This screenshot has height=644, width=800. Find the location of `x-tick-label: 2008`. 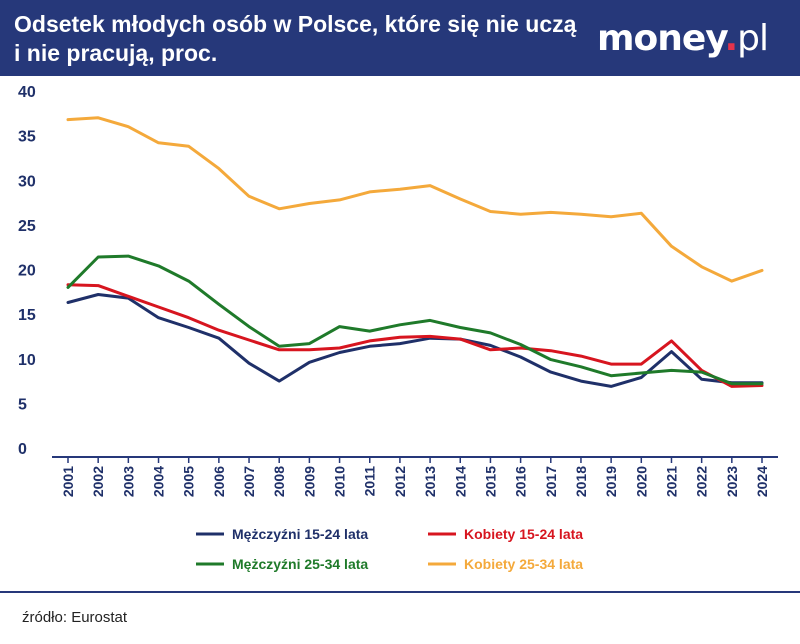

x-tick-label: 2008 is located at coordinates (279, 481).